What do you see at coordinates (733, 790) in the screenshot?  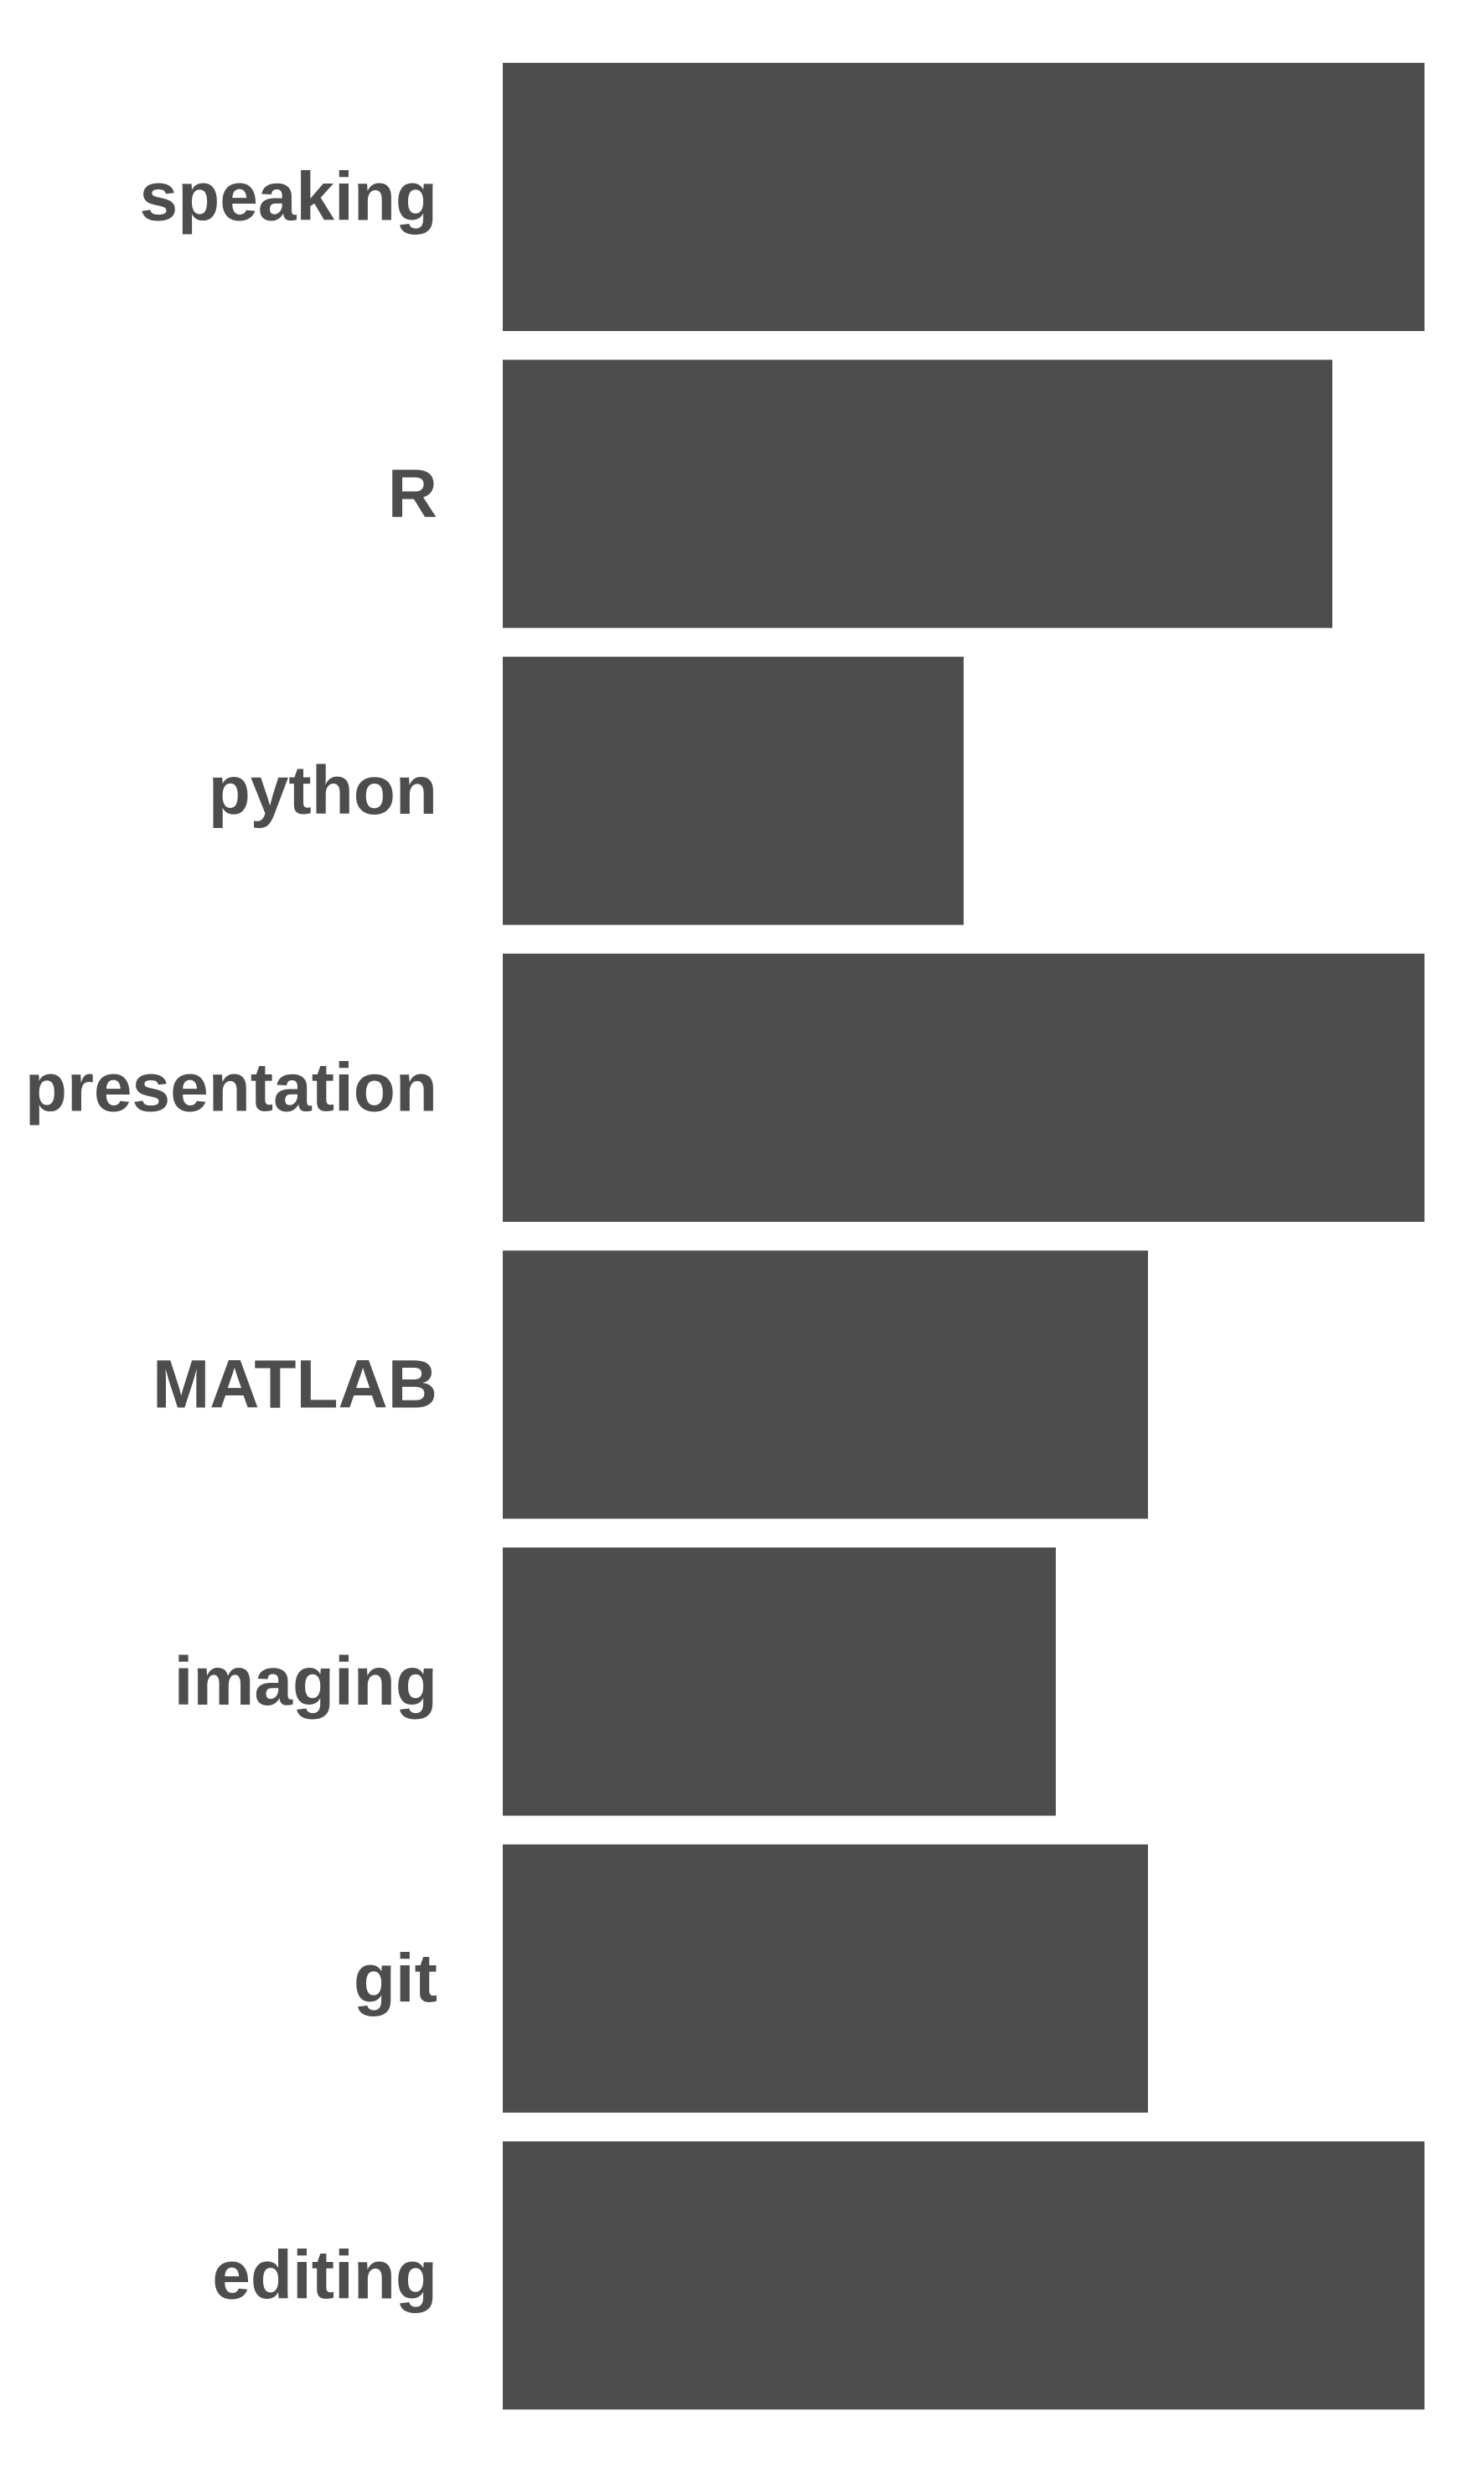 I see `bar-python` at bounding box center [733, 790].